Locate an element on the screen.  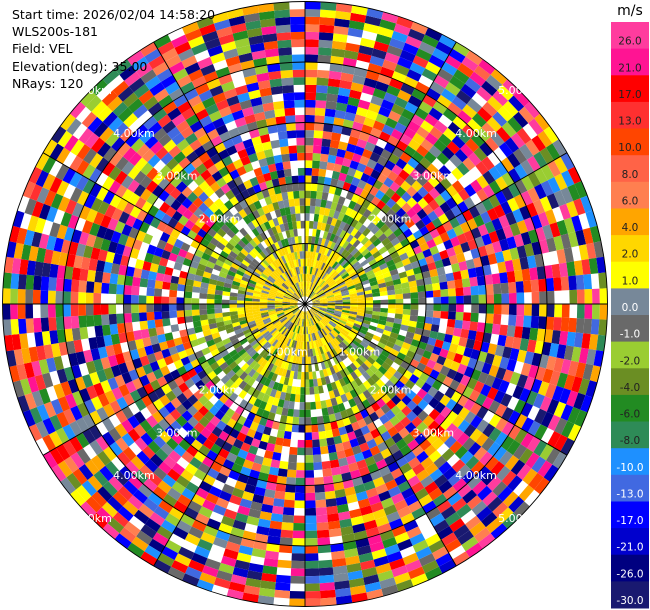
range-ring-label: 5.00km is located at coordinates (519, 90).